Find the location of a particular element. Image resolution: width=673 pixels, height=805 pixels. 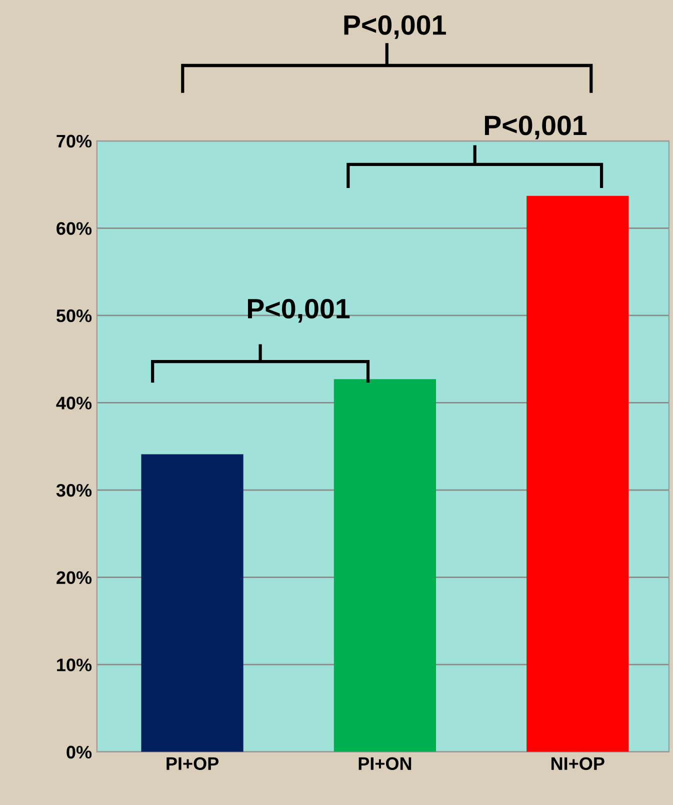

y-tick-label: 20% is located at coordinates (74, 577).